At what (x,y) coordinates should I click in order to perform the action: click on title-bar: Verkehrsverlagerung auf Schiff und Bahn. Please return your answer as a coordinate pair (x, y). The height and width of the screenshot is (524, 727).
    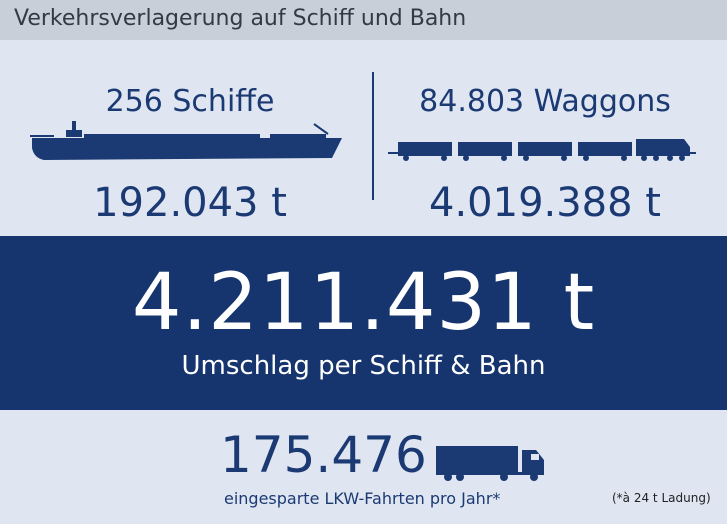
    Looking at the image, I should click on (363, 20).